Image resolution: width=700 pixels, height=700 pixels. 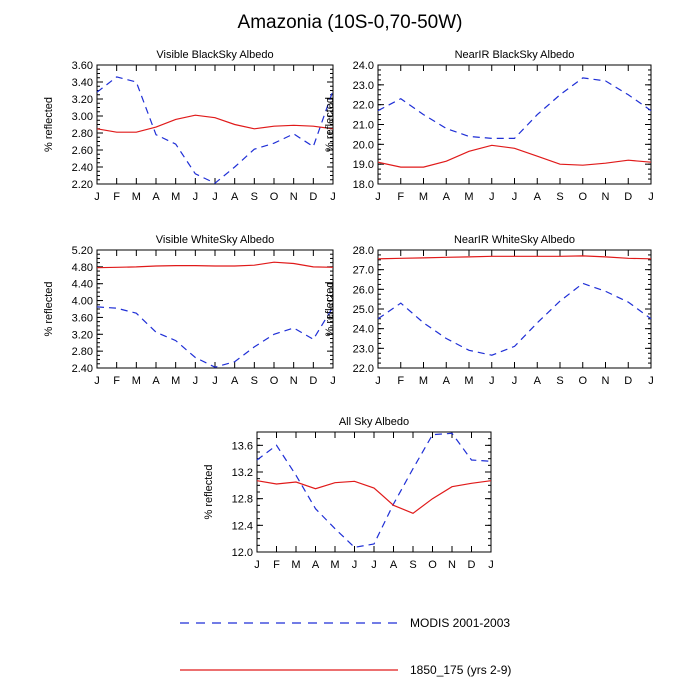 I want to click on y-tick-label: 4.40, so click(x=82, y=285).